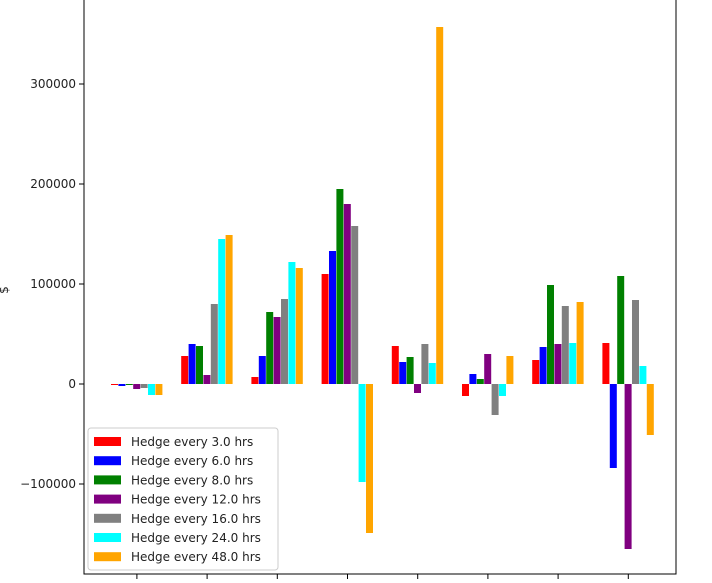 The image size is (712, 583). What do you see at coordinates (53, 84) in the screenshot?
I see `y-tick-label: 300000` at bounding box center [53, 84].